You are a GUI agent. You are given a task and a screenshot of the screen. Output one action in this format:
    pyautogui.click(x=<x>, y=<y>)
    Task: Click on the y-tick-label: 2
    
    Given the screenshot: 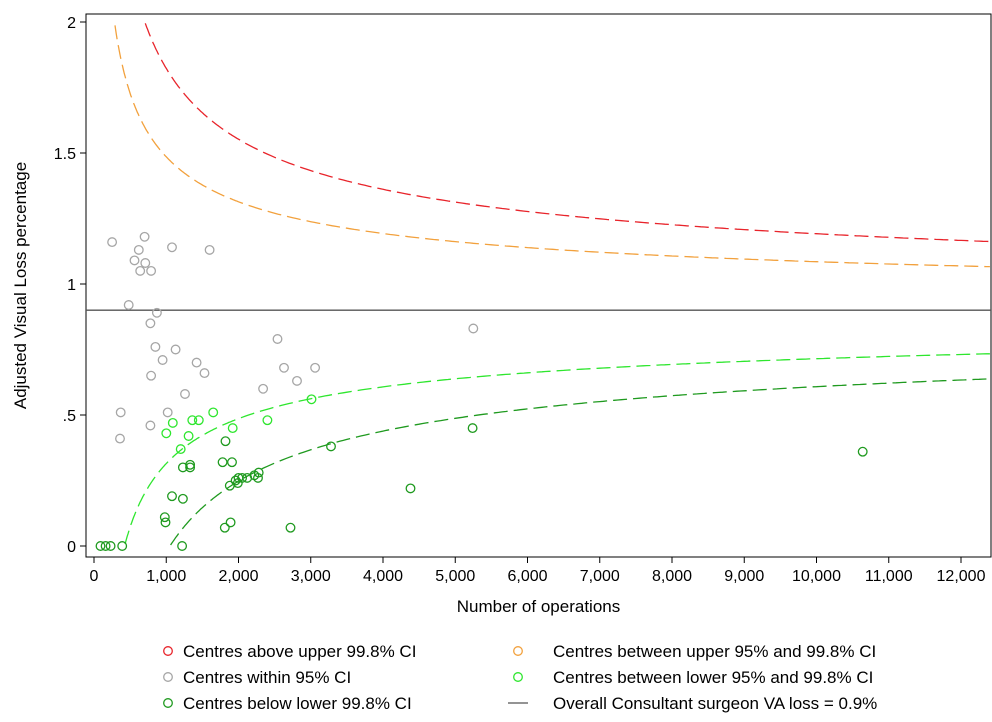 What is the action you would take?
    pyautogui.click(x=71, y=23)
    